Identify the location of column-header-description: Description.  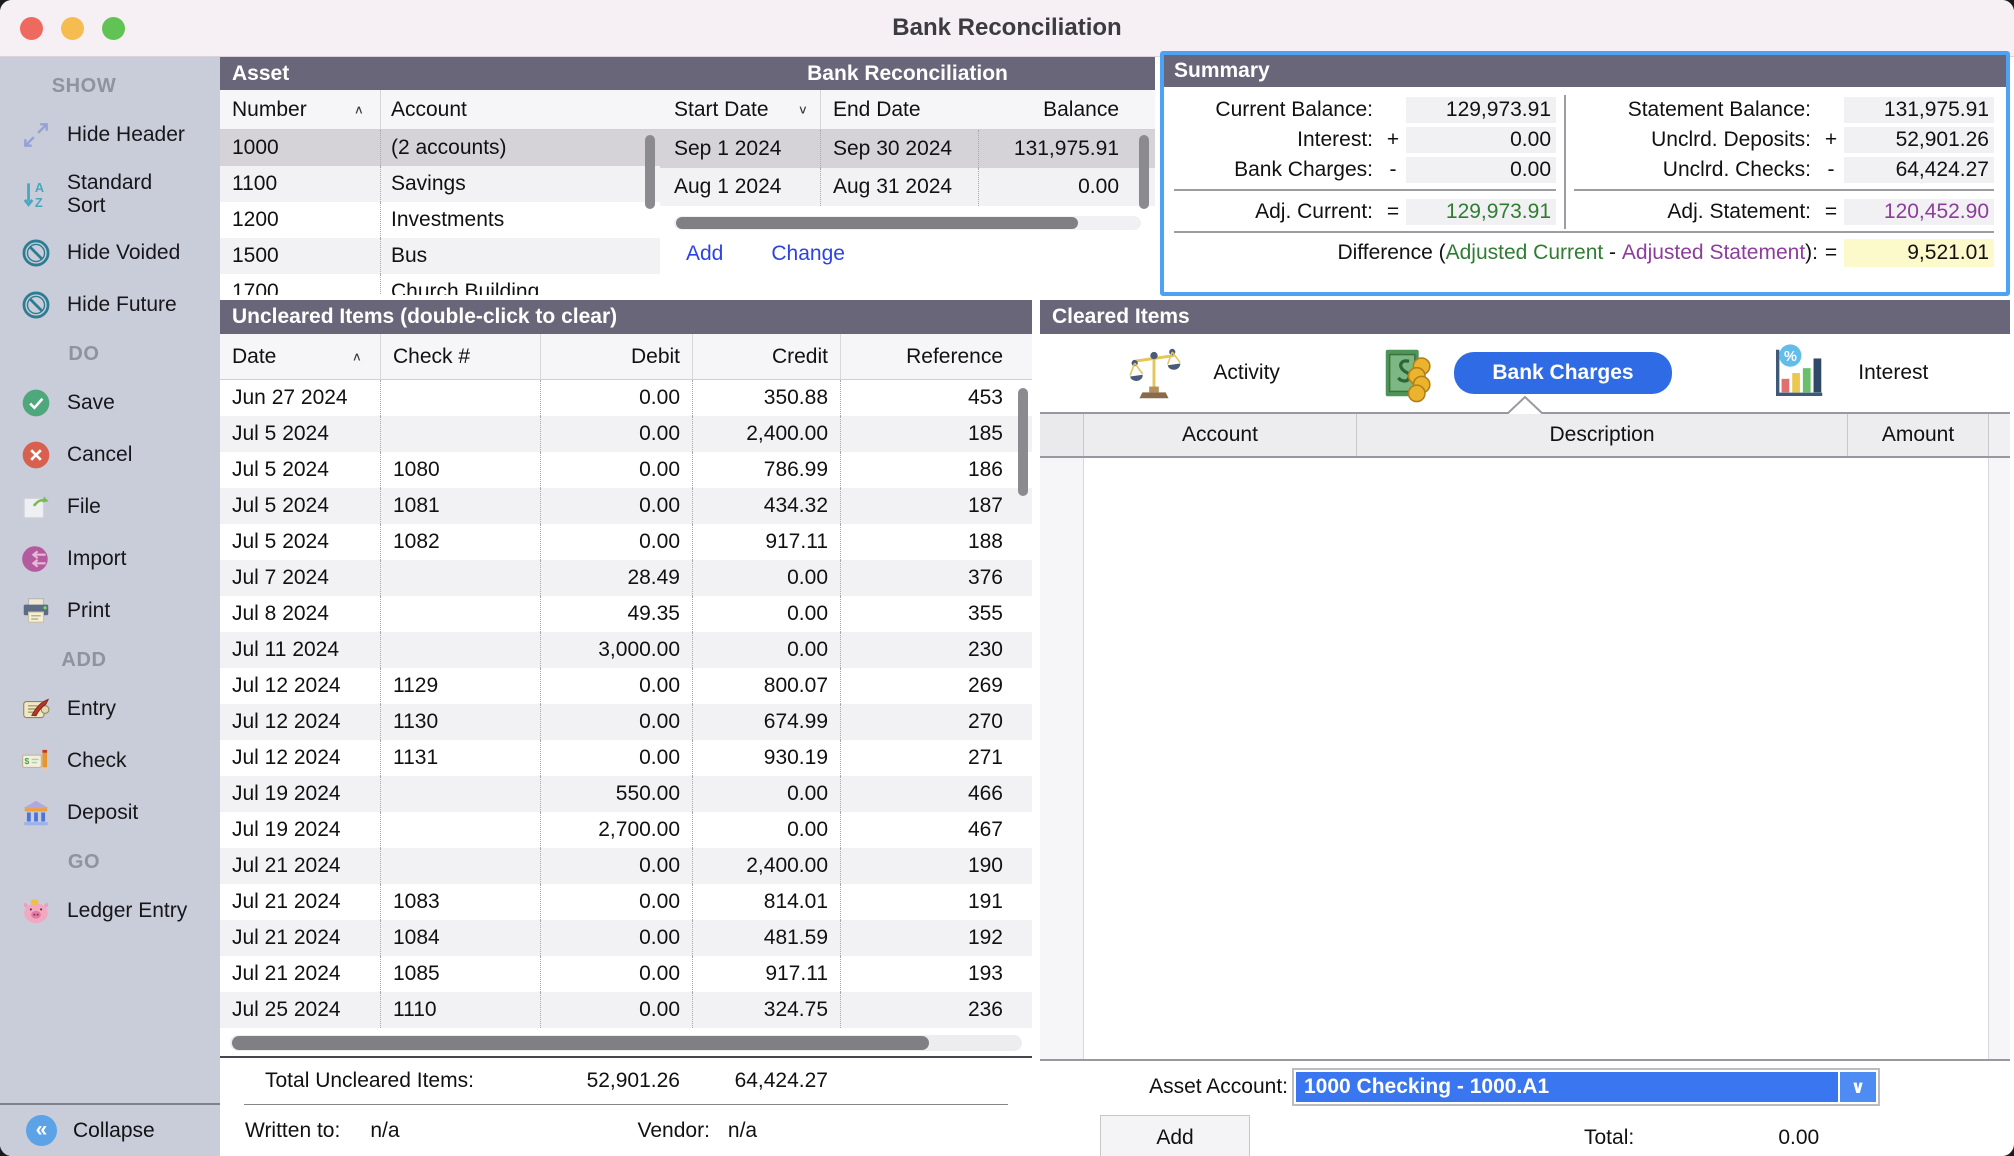
(1602, 435).